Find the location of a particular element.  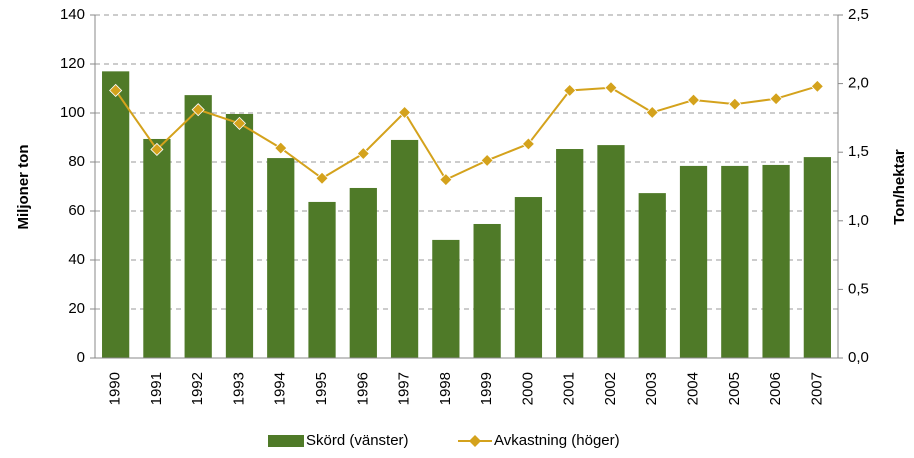

x-tick-label: 1990 is located at coordinates (115, 388).